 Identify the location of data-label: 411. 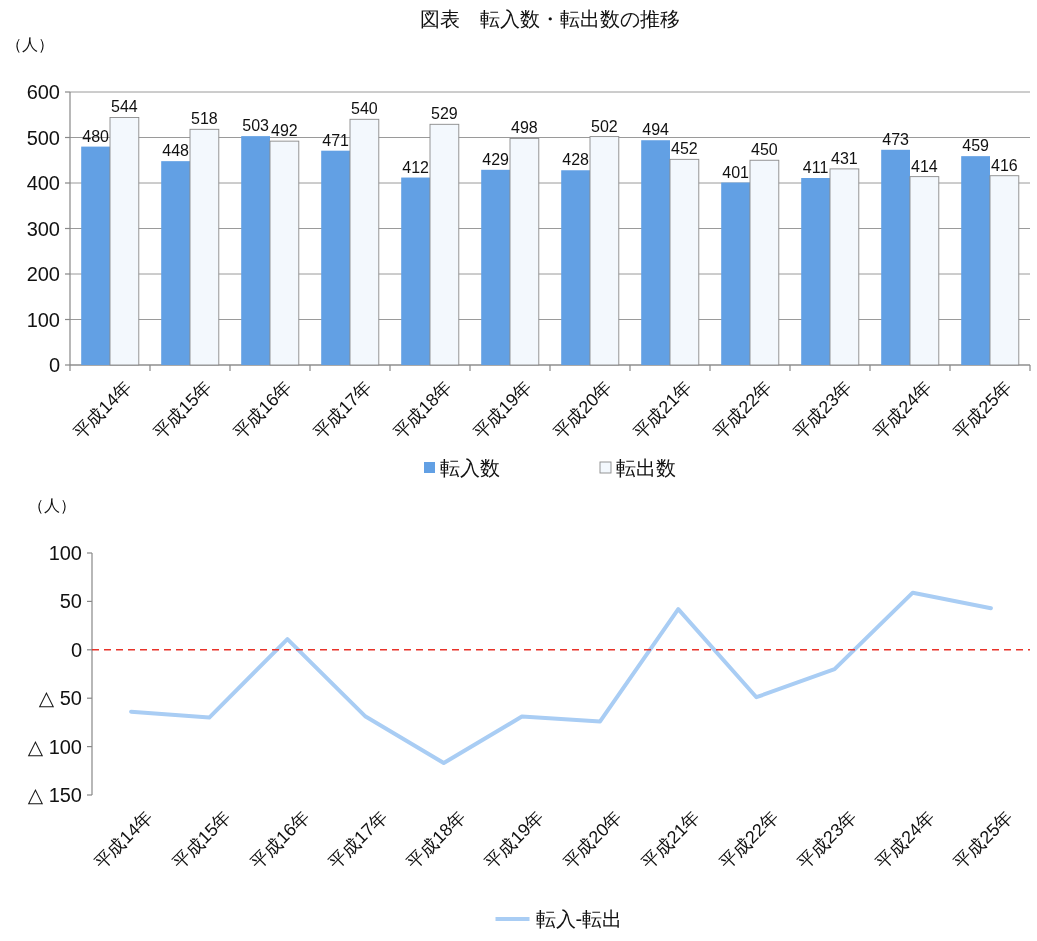
(815, 167).